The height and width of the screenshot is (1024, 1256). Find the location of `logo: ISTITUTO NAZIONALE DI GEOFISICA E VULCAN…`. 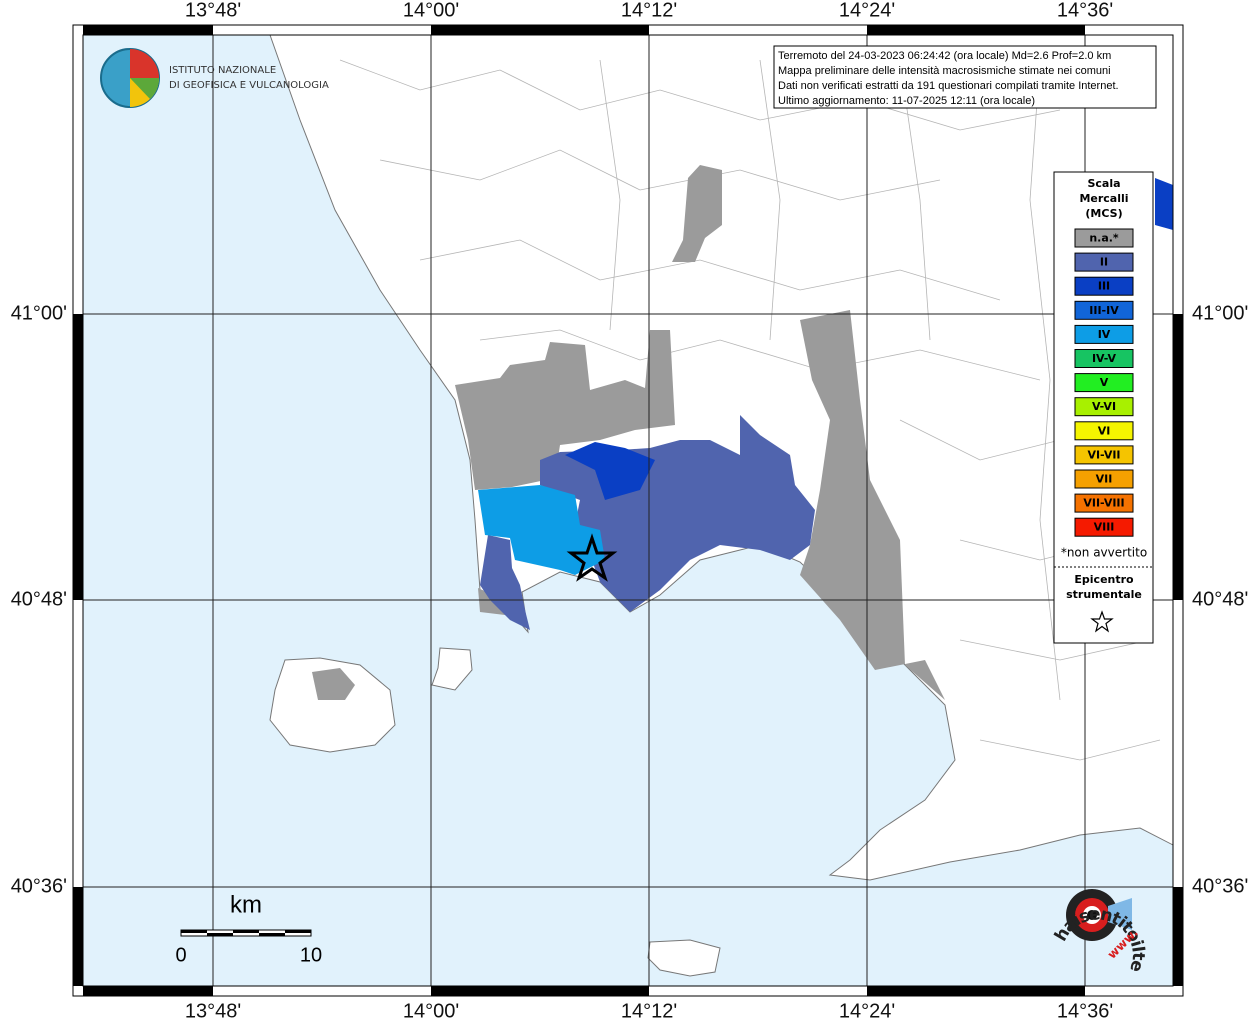

logo: ISTITUTO NAZIONALE DI GEOFISICA E VULCAN… is located at coordinates (214, 78).